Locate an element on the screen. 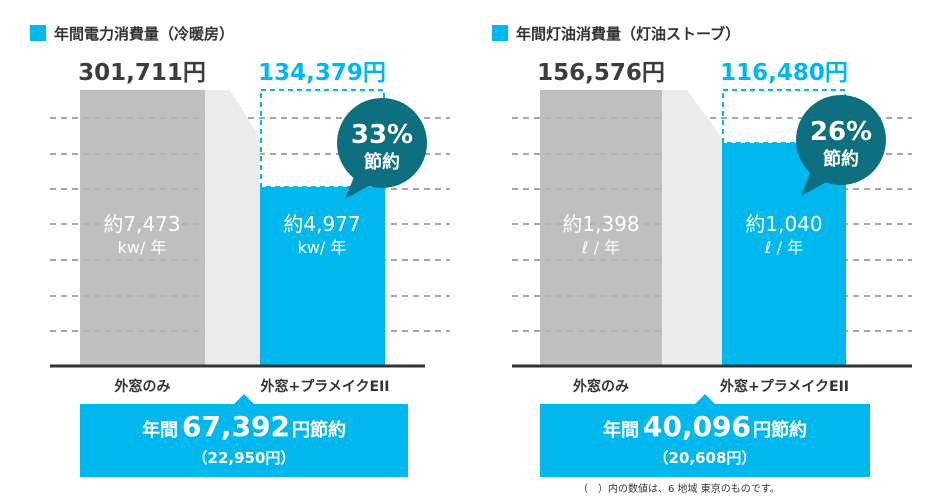 The height and width of the screenshot is (500, 950). chart-title: 年間電力消費量（冷暖房） is located at coordinates (132, 33).